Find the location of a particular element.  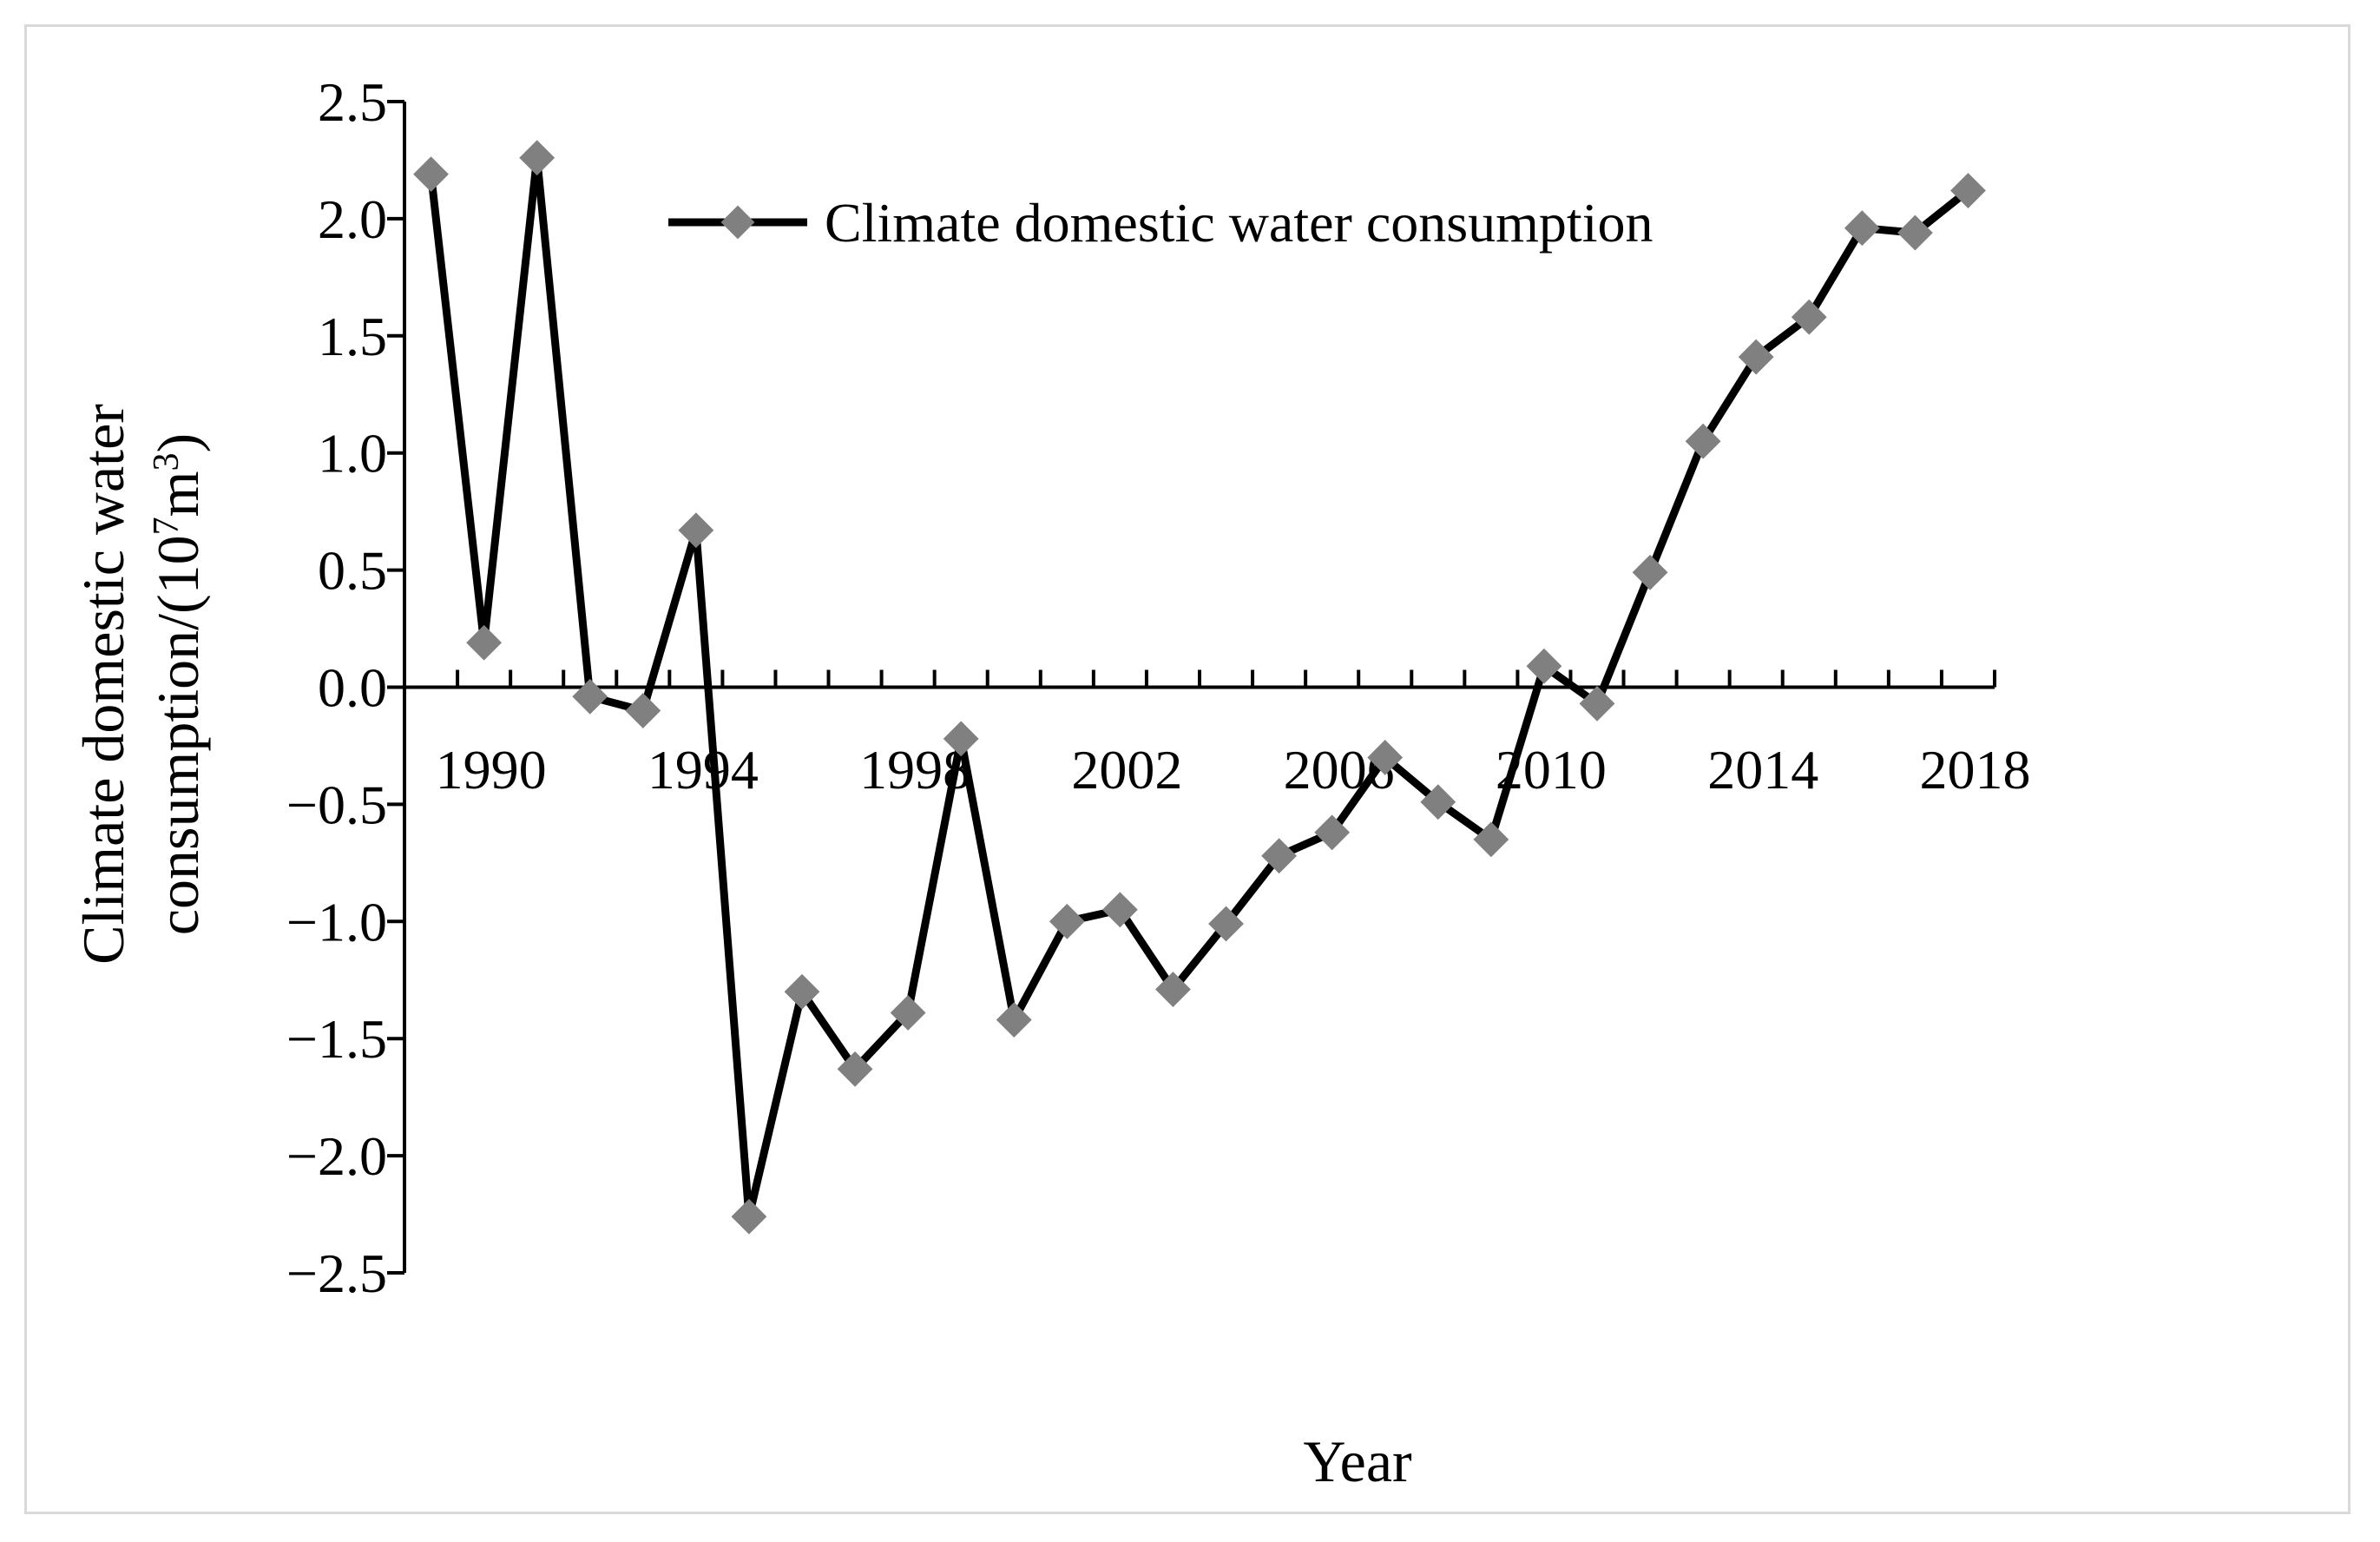

y-tick-label: −2.5 is located at coordinates (336, 1273).